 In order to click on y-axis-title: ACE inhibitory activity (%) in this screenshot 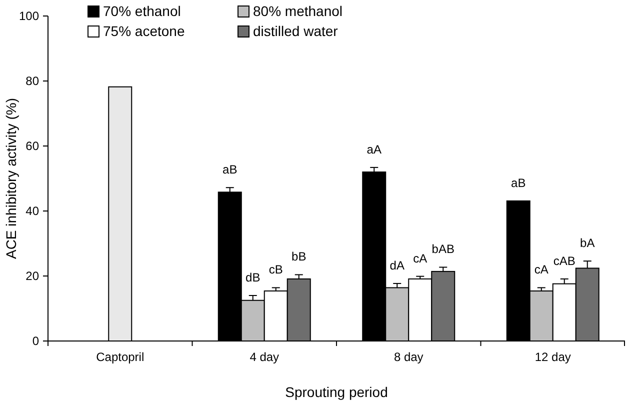, I will do `click(11, 179)`.